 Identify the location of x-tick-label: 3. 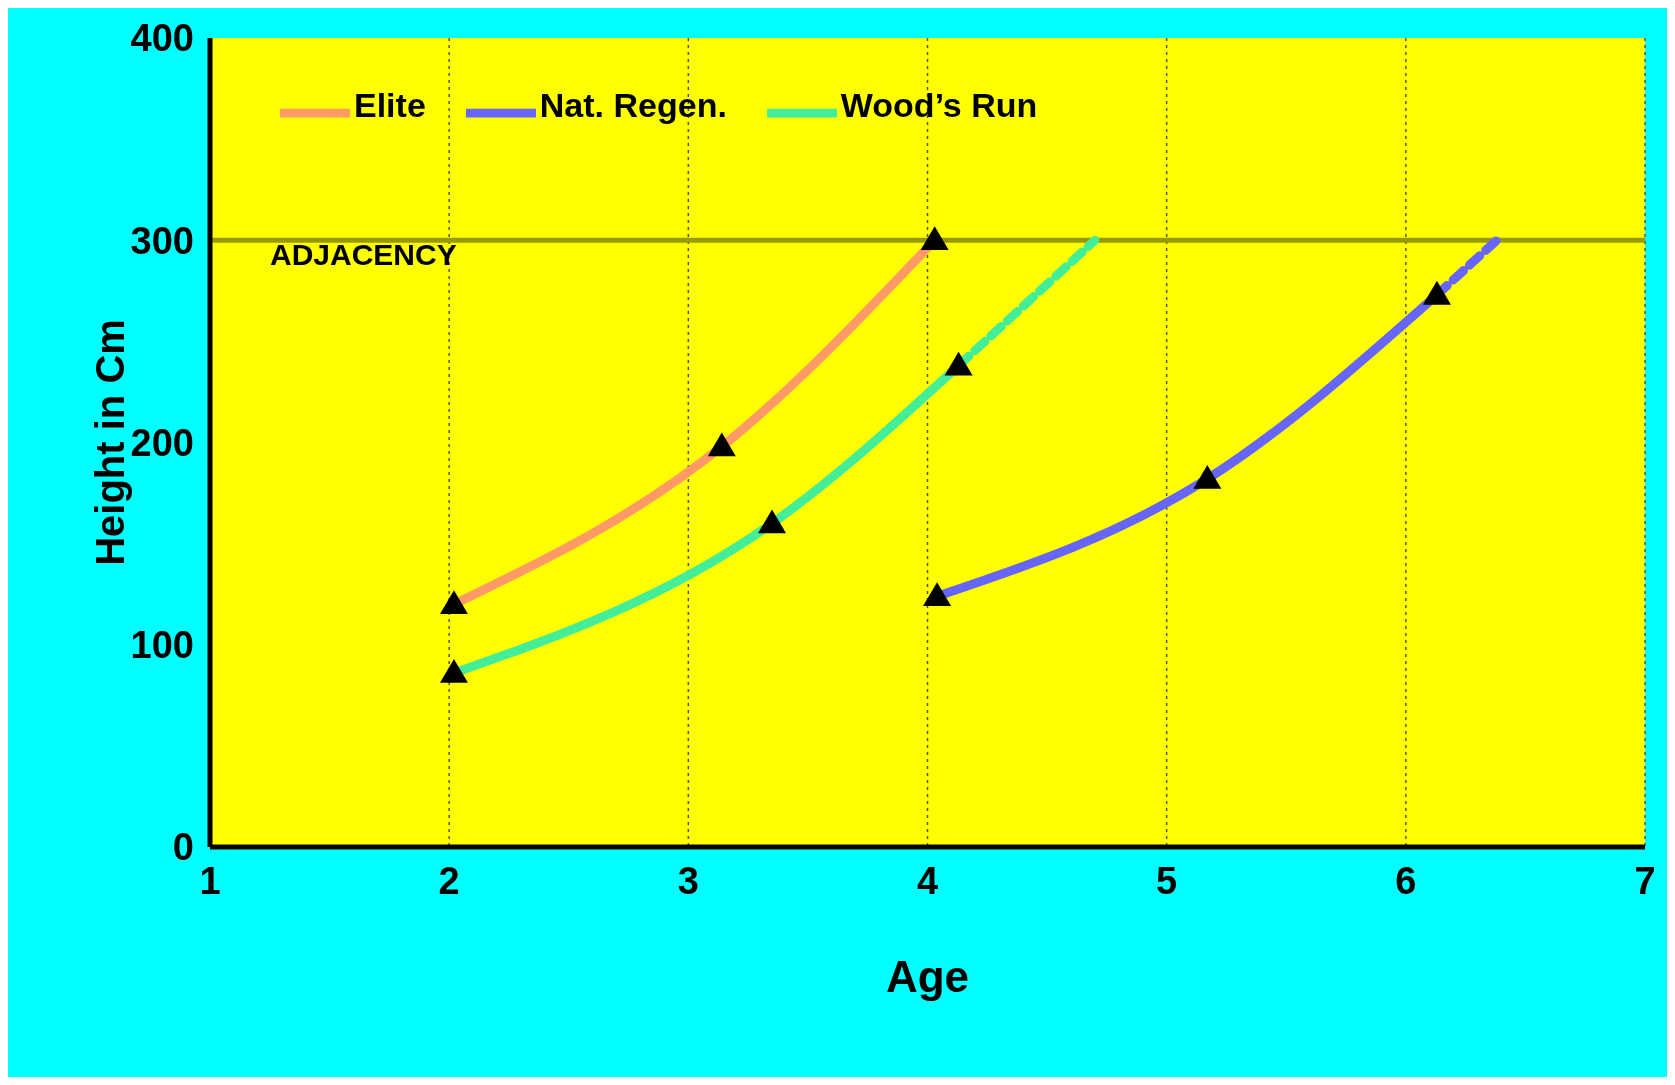
(688, 880).